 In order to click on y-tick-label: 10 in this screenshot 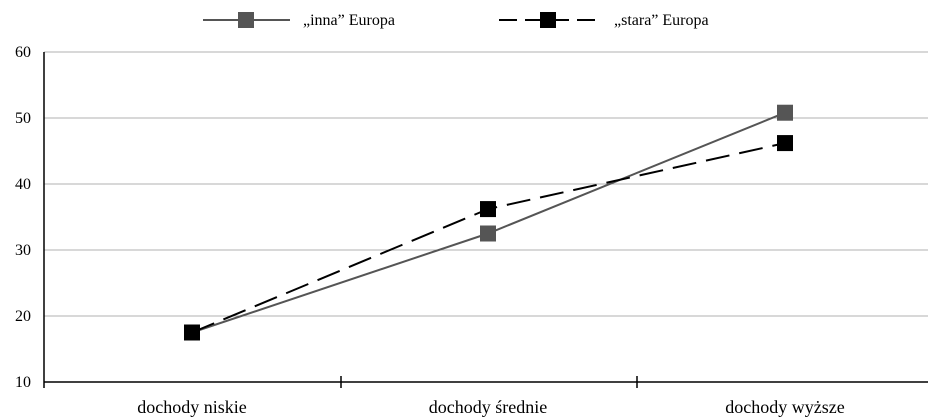, I will do `click(23, 382)`.